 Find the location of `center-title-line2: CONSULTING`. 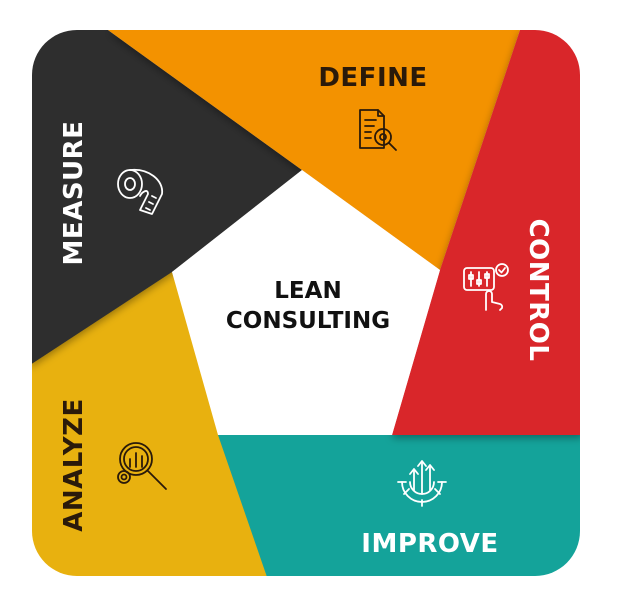

center-title-line2: CONSULTING is located at coordinates (308, 321).